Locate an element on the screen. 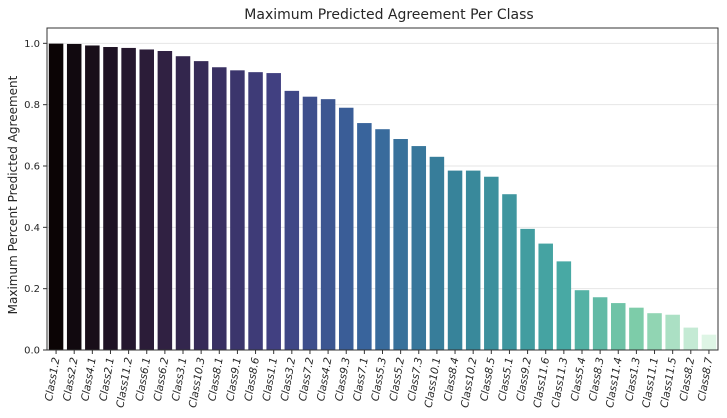  x-tick-label: Class10.2 is located at coordinates (469, 382).